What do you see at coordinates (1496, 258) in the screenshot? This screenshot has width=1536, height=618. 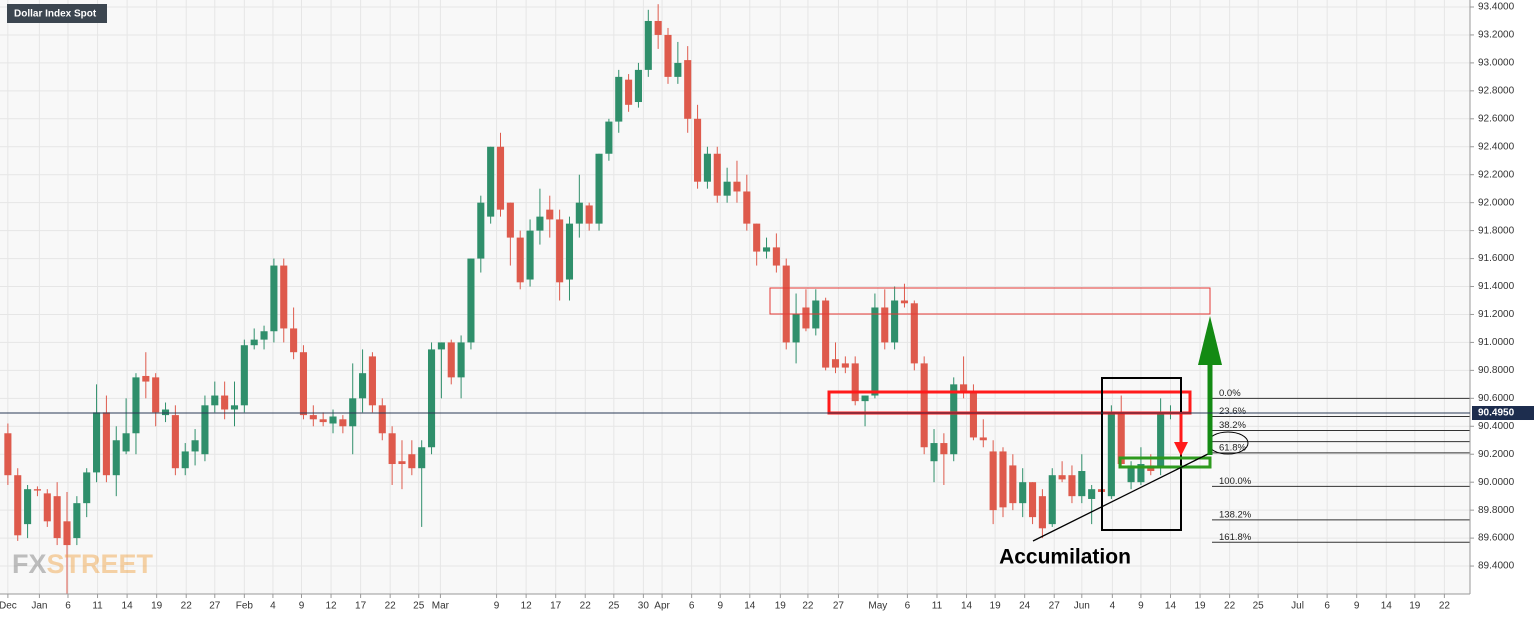 I see `y-tick-label: 91.6000` at bounding box center [1496, 258].